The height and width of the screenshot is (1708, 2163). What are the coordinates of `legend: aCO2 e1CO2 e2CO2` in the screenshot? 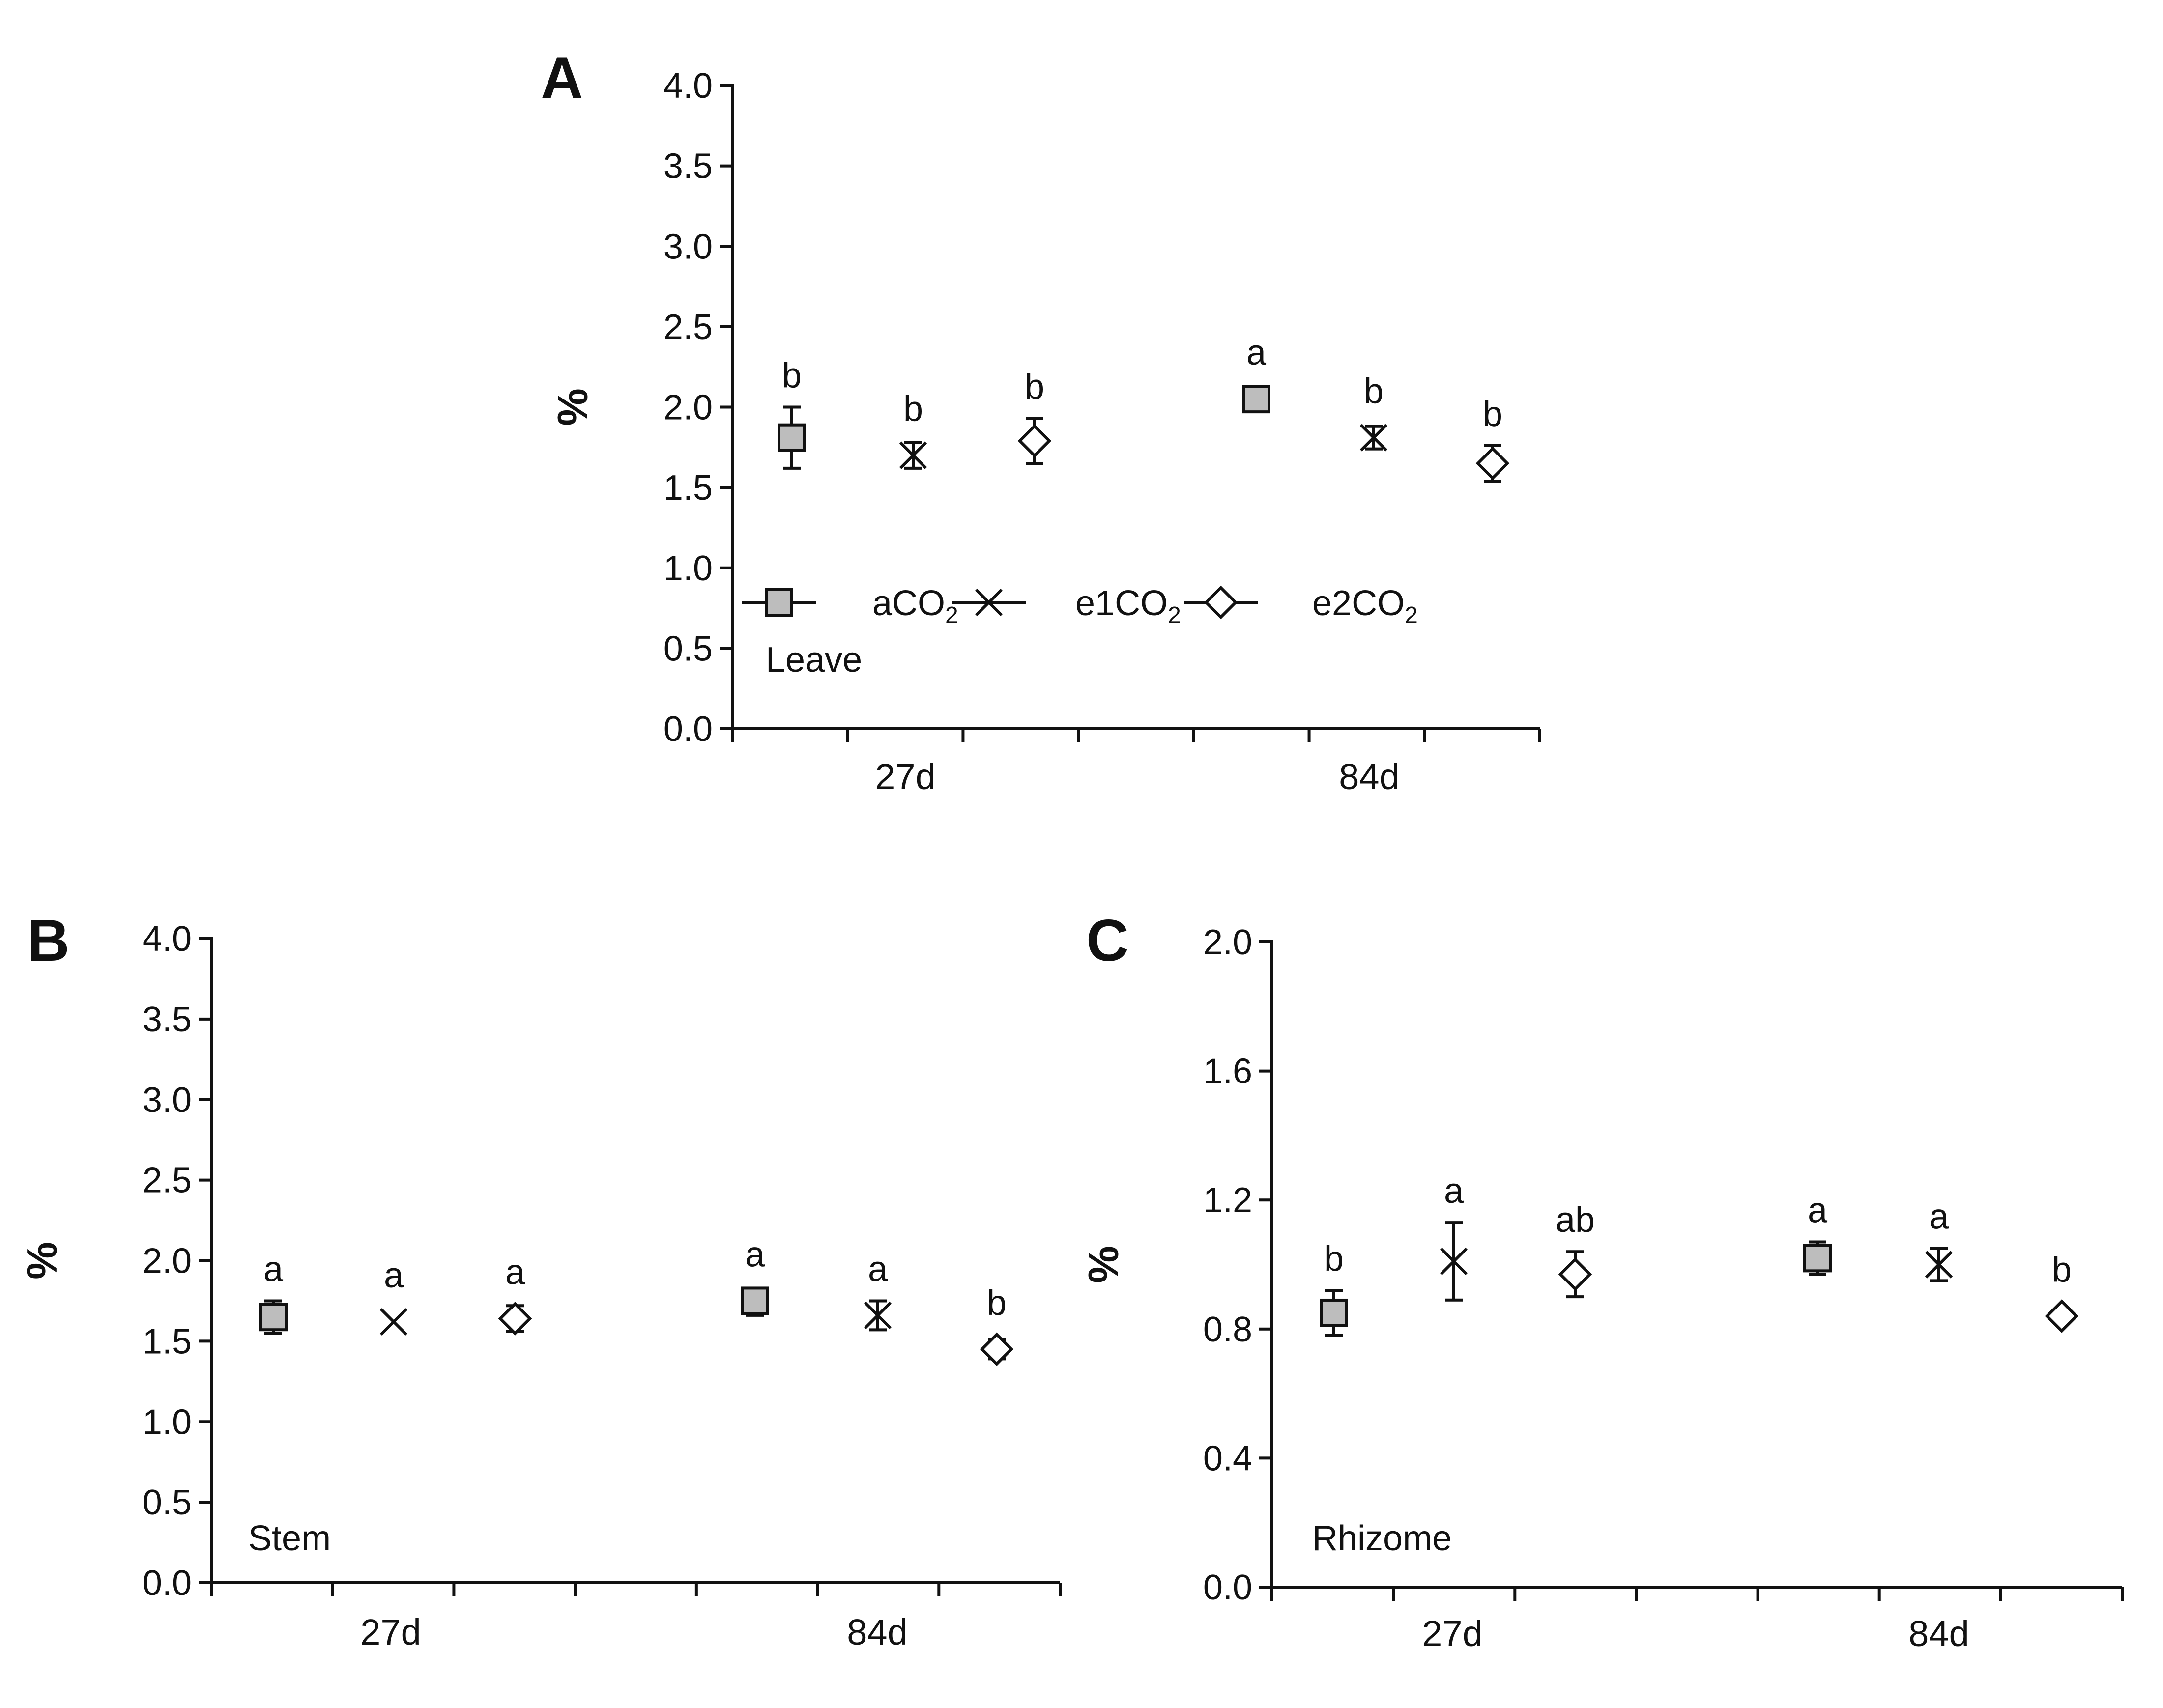 It's located at (1080, 606).